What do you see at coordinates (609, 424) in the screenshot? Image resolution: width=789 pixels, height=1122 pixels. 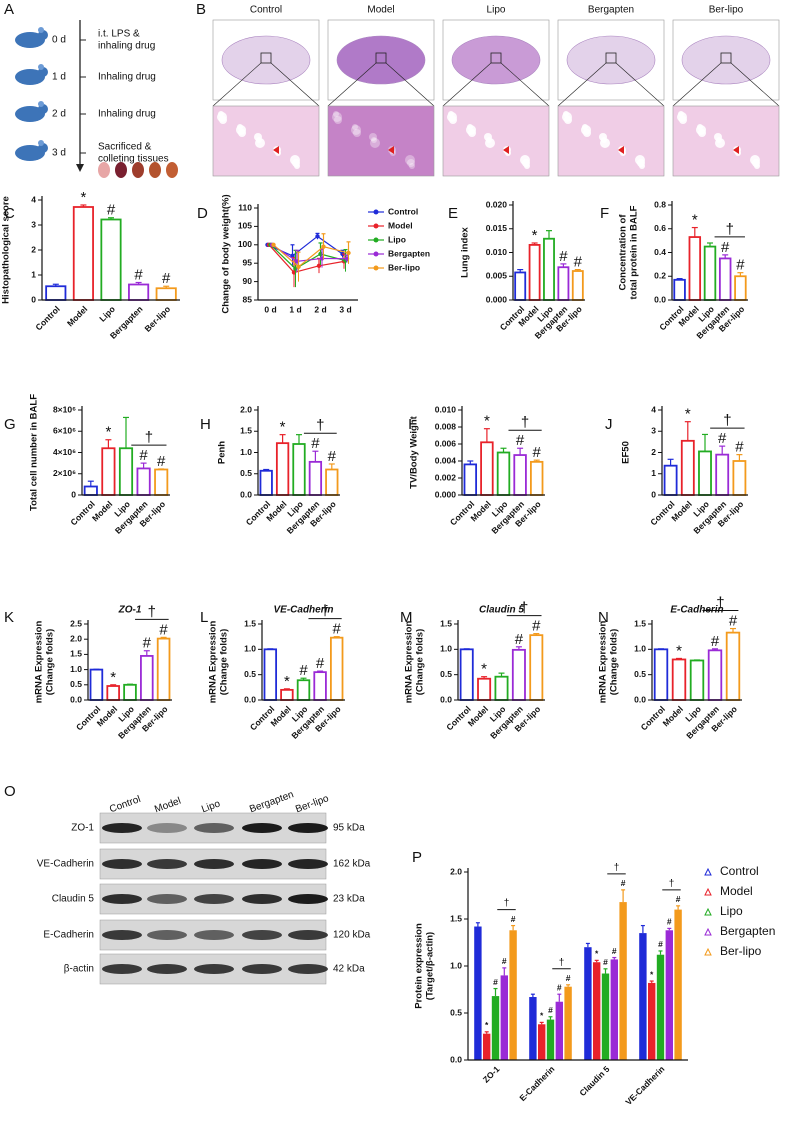 I see `panel-letter: J` at bounding box center [609, 424].